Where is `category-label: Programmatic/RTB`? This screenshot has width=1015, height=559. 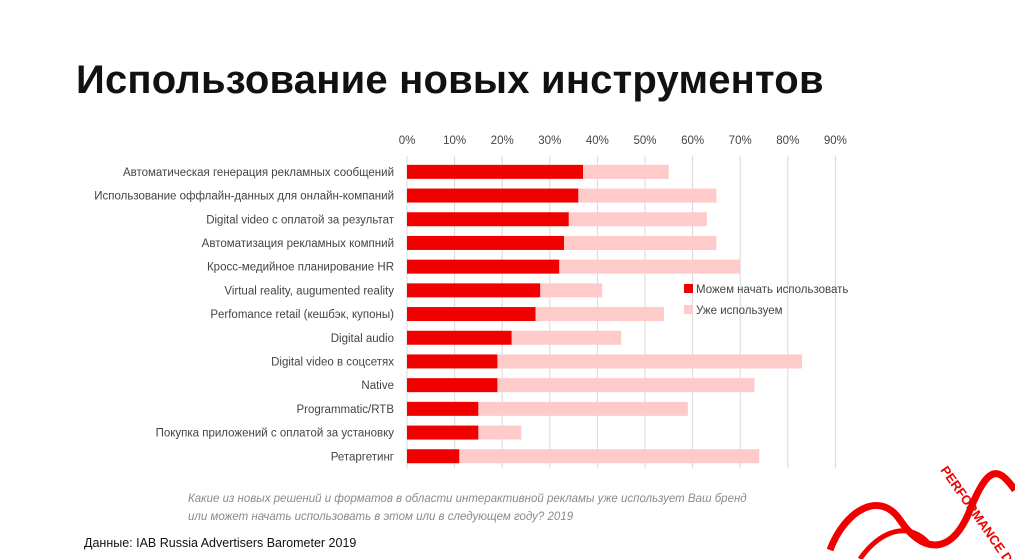 category-label: Programmatic/RTB is located at coordinates (345, 410).